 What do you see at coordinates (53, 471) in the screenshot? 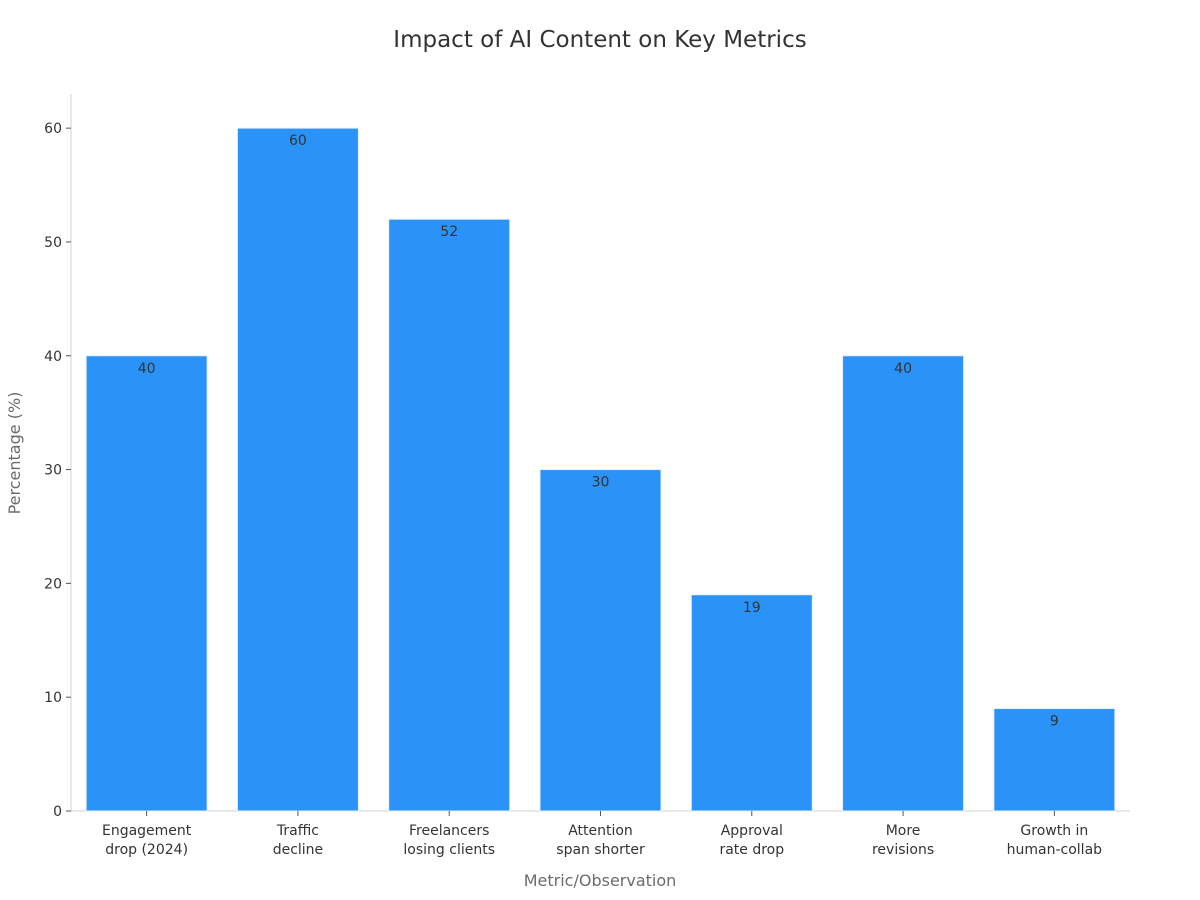
I see `y-tick-label: 30` at bounding box center [53, 471].